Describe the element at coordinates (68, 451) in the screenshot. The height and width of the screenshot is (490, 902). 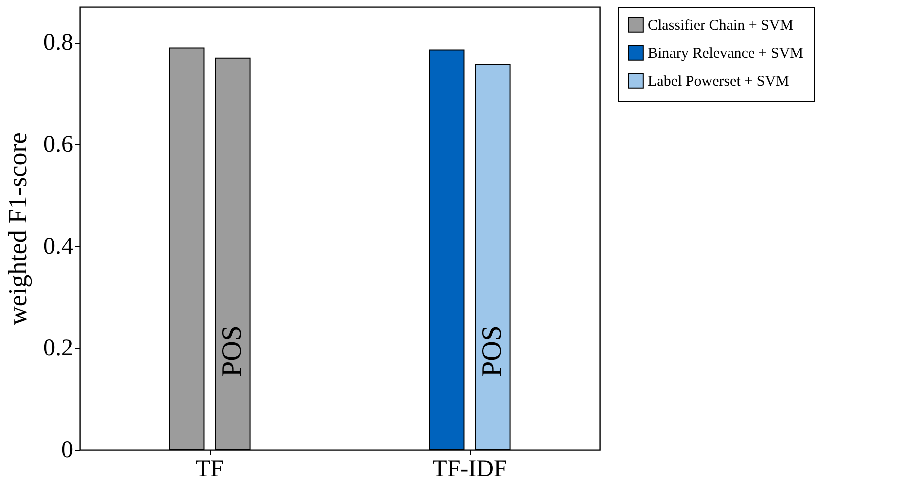
I see `y-tick-label: 0` at that location.